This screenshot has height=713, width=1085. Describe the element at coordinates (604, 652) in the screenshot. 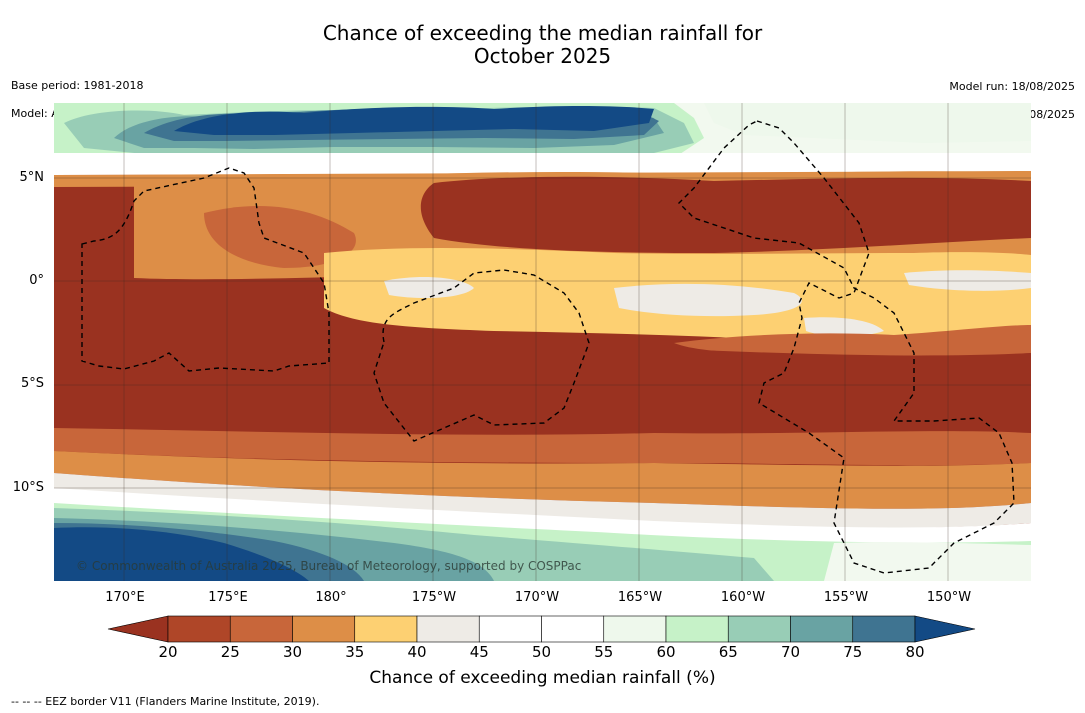

I see `colorbar-tick-label: 55` at that location.